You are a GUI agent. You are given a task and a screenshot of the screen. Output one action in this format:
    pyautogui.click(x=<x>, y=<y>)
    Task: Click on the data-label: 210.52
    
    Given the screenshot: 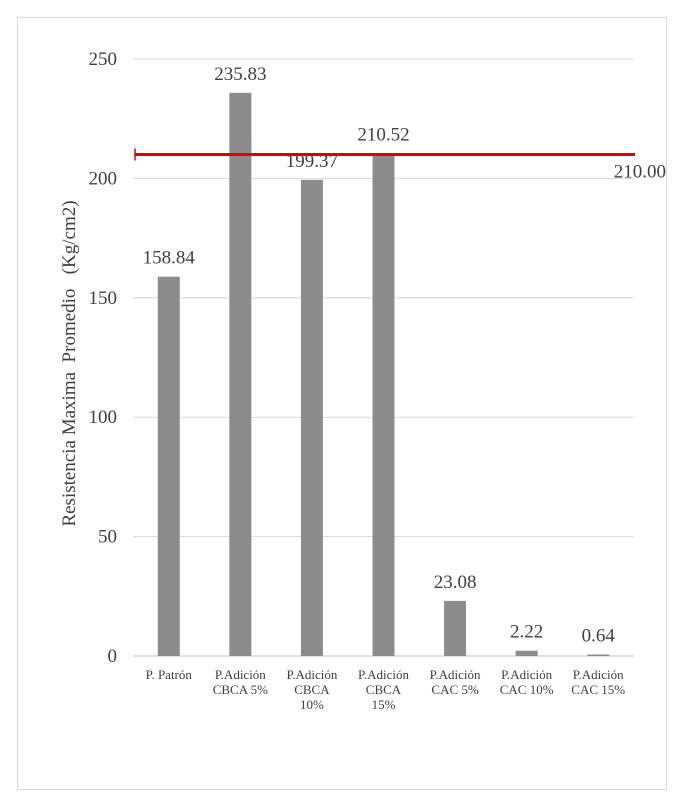 What is the action you would take?
    pyautogui.click(x=383, y=134)
    